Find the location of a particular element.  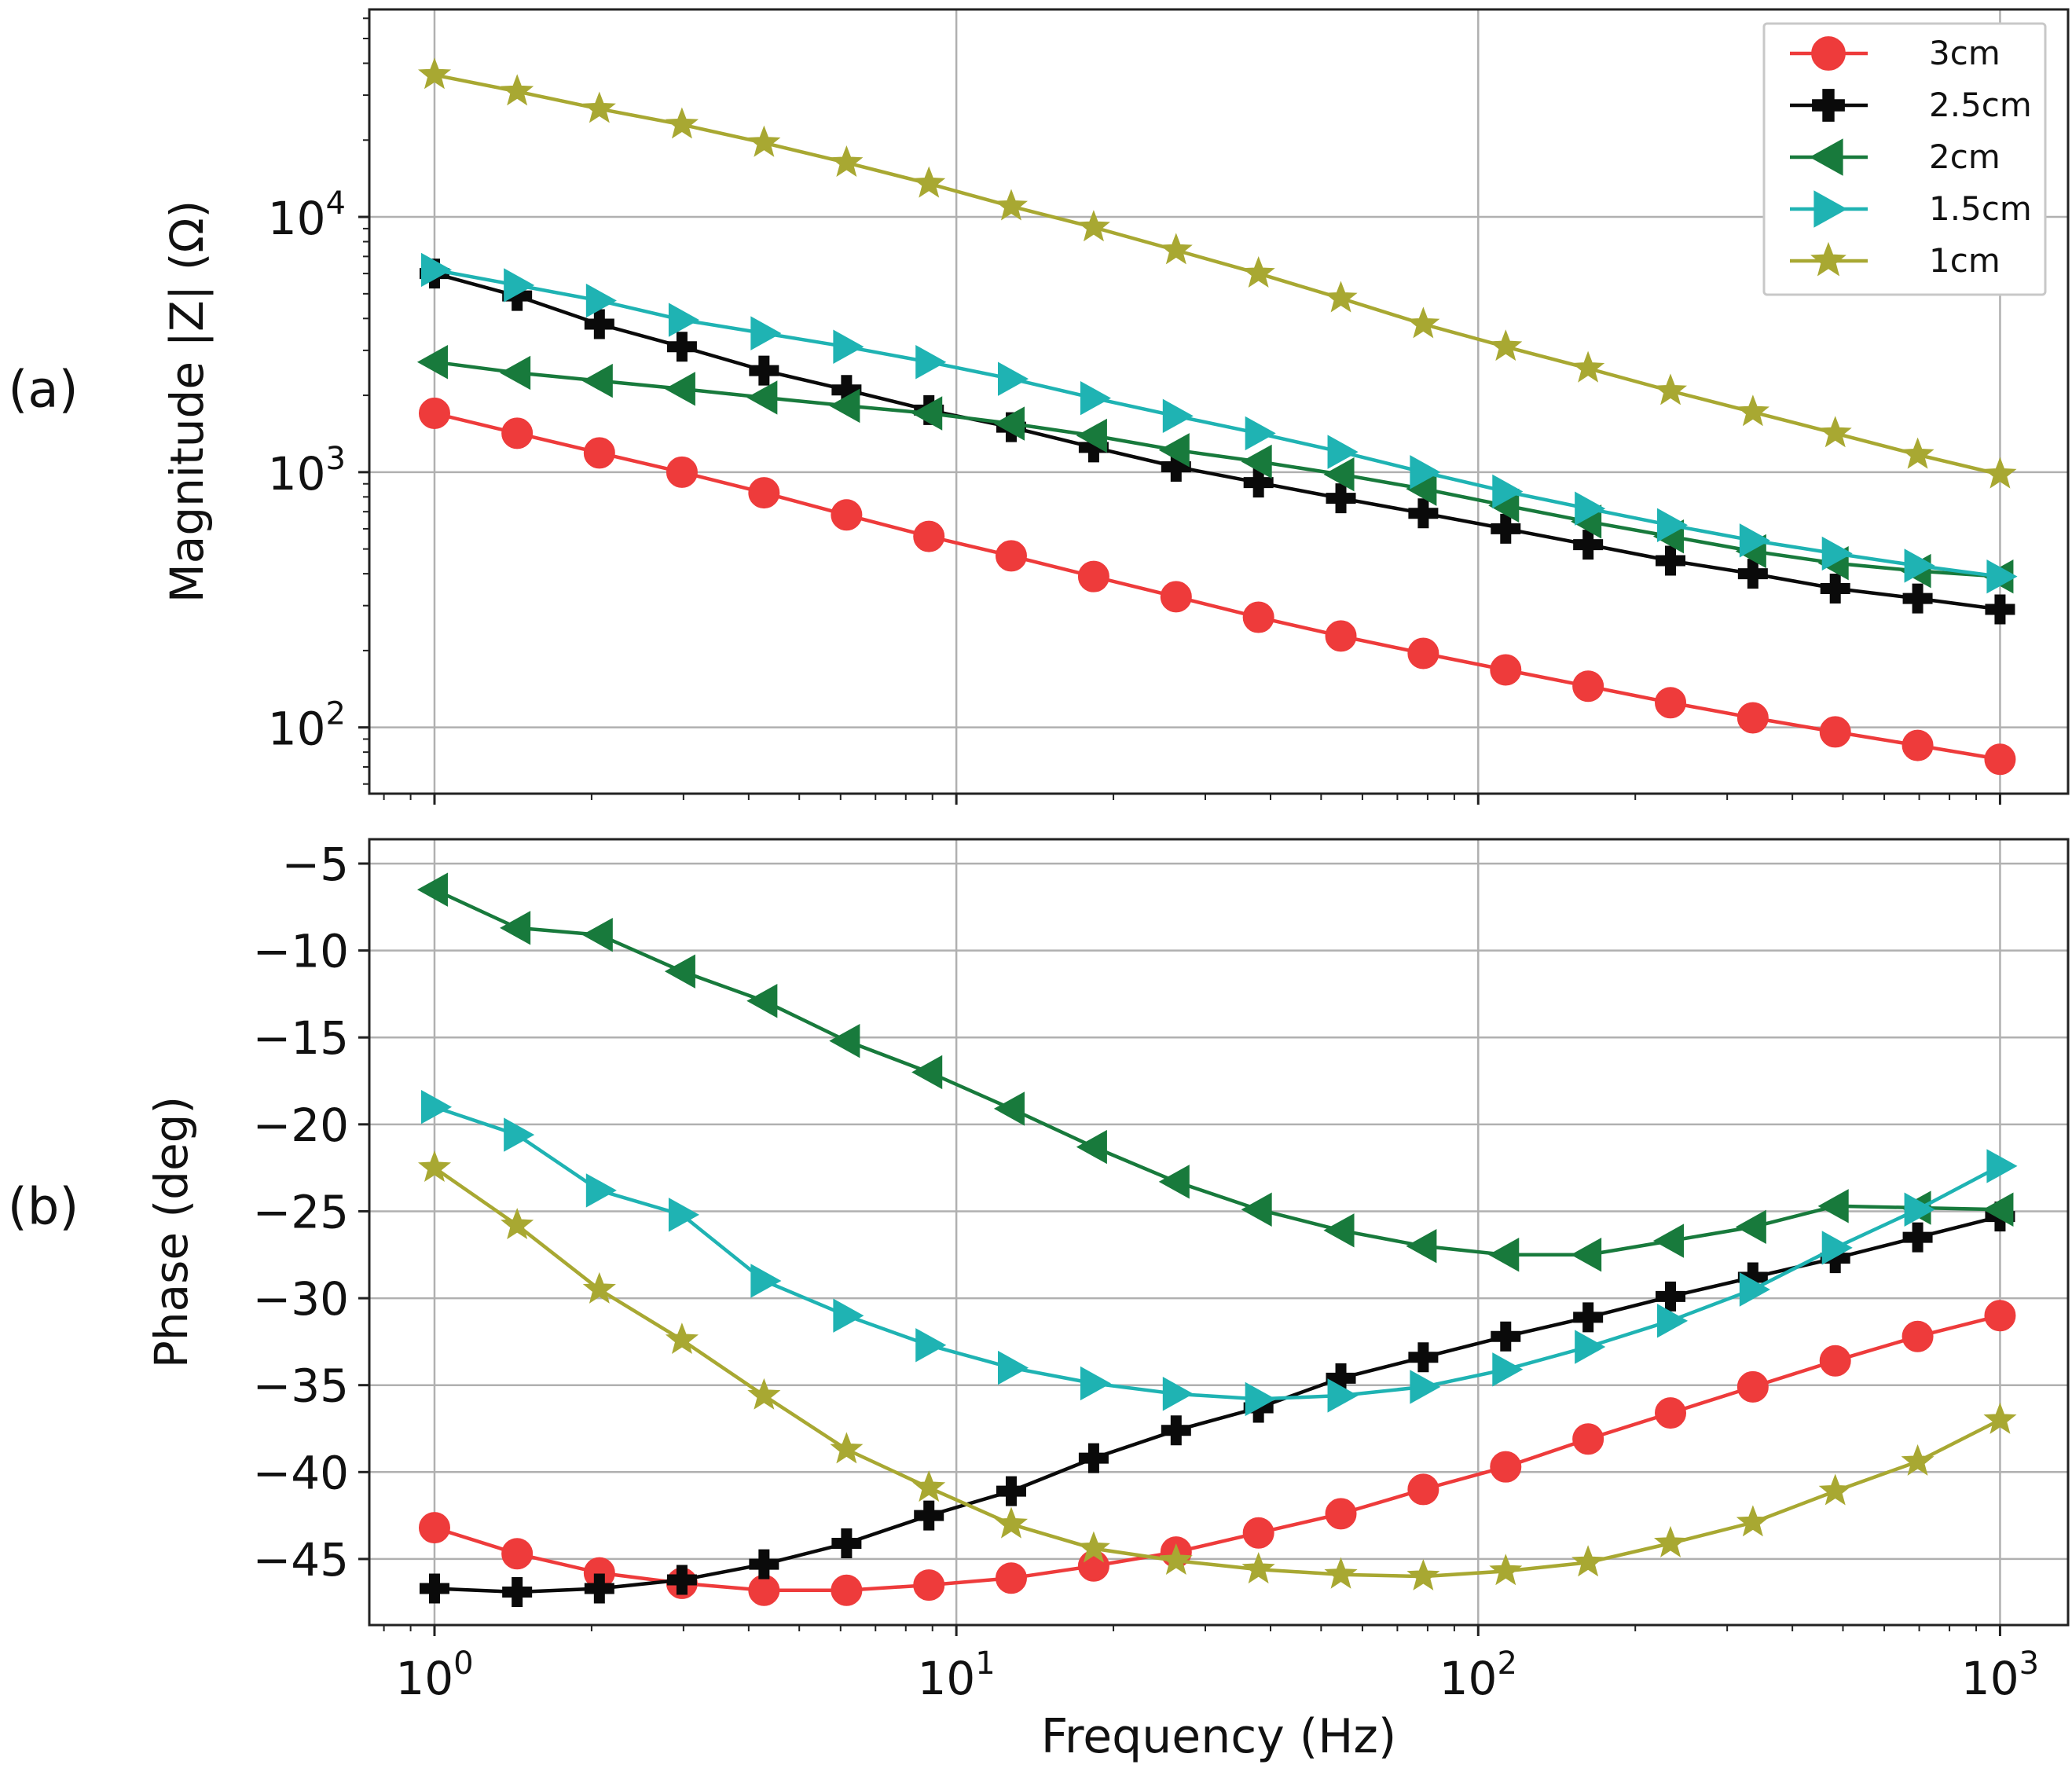

y-tick-label: −40 is located at coordinates (301, 1472).